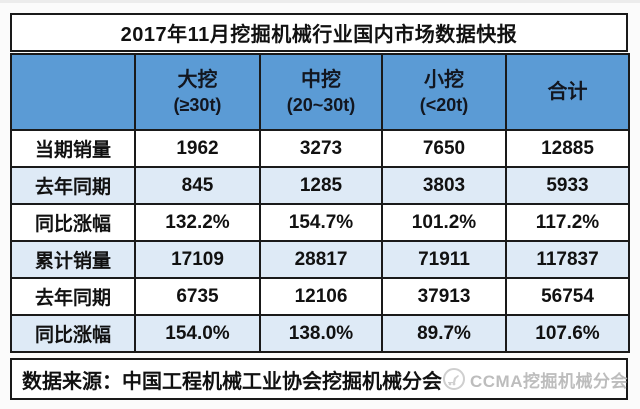  I want to click on cell-value: 845, so click(197, 185).